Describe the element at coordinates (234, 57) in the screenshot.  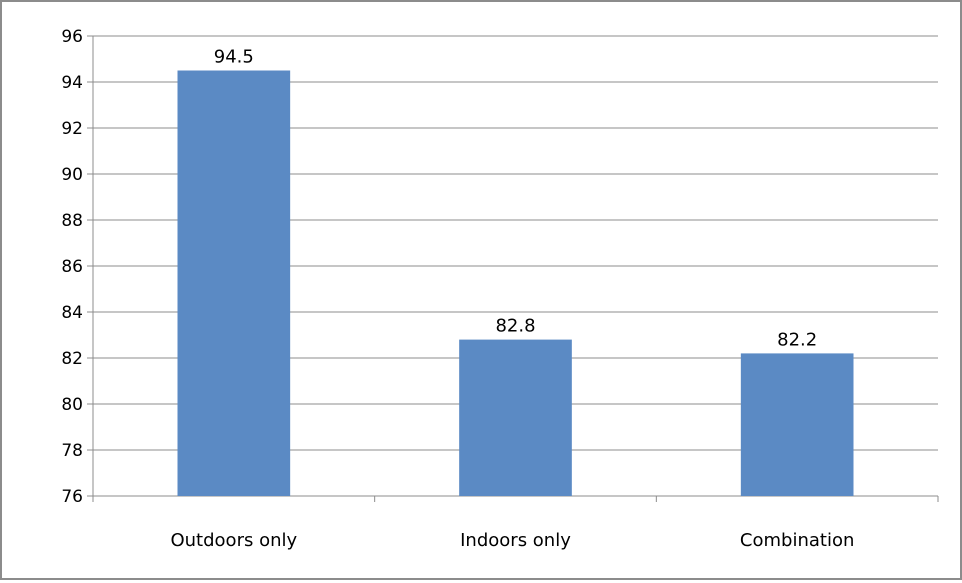
I see `data-label: 94.5` at that location.